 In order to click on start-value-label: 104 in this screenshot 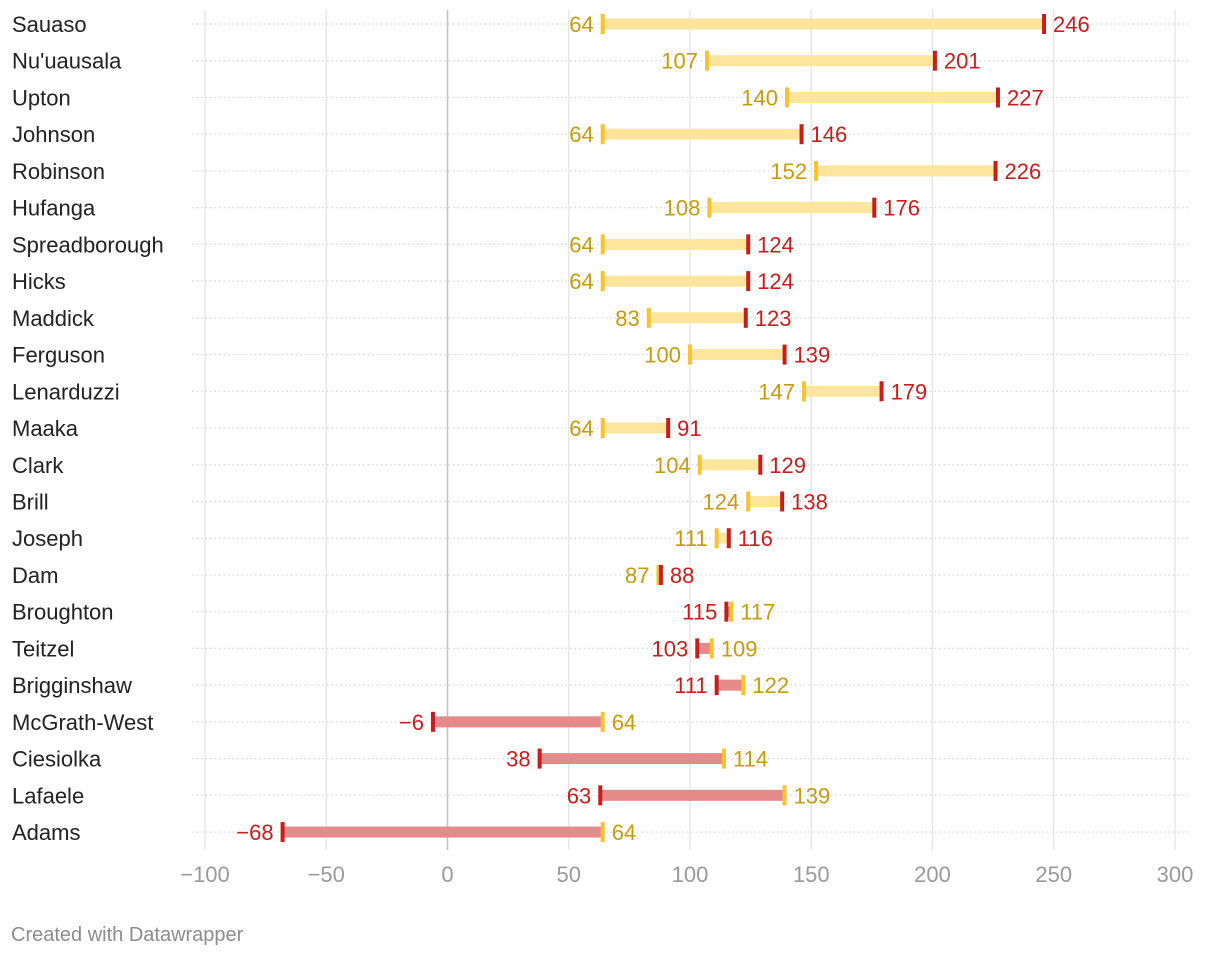, I will do `click(672, 465)`.